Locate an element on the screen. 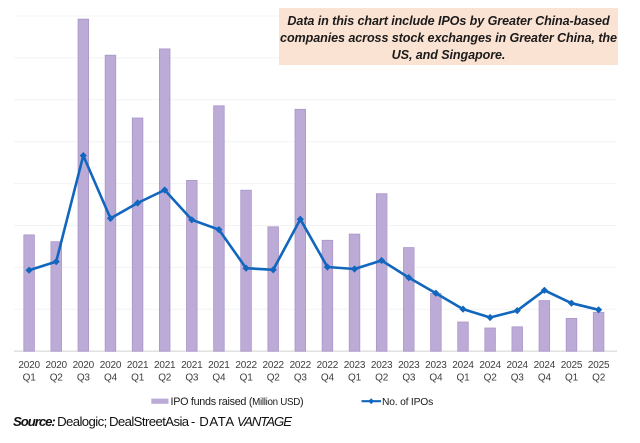 The width and height of the screenshot is (640, 443). svg-text: IPO funds raised (Million USD) is located at coordinates (237, 402).